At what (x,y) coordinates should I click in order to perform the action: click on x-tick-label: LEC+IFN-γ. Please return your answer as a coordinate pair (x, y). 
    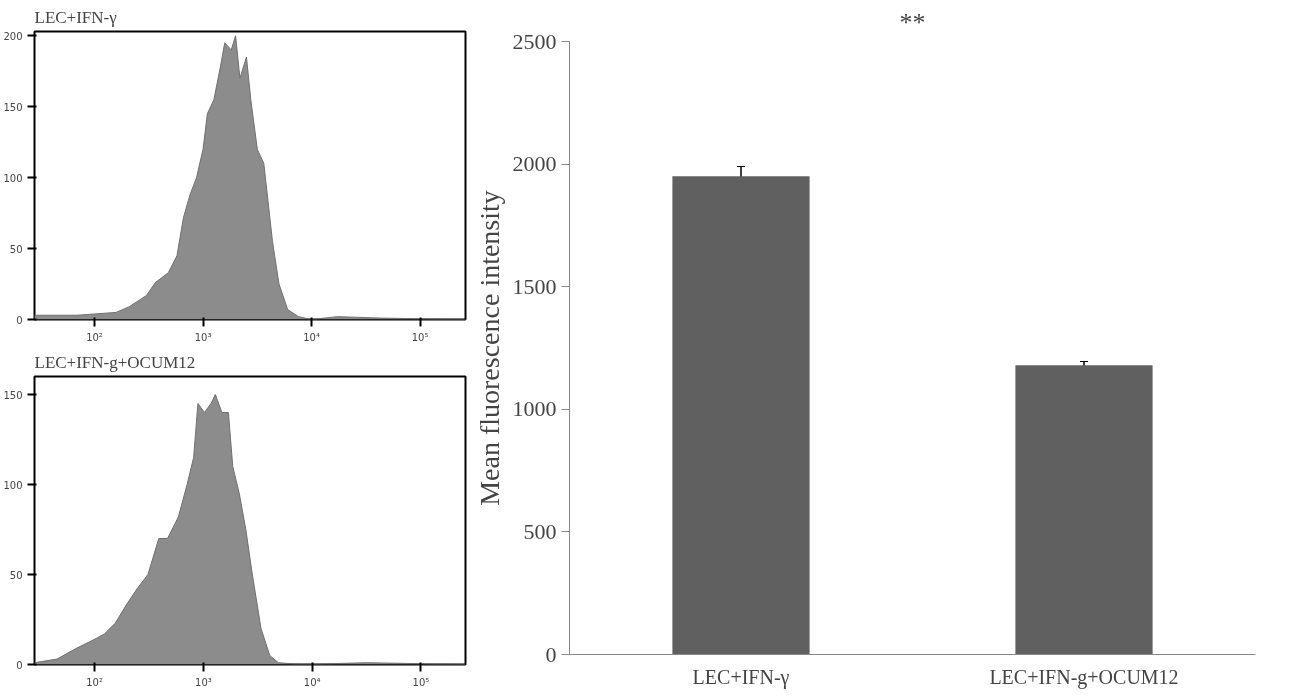
    Looking at the image, I should click on (741, 677).